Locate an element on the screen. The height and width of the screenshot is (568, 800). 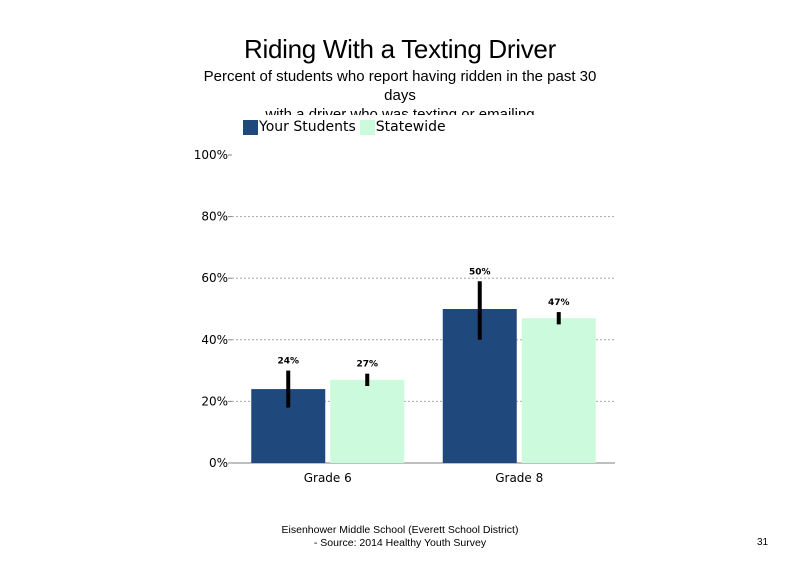
legend-item-your-students: Your Students is located at coordinates (299, 127).